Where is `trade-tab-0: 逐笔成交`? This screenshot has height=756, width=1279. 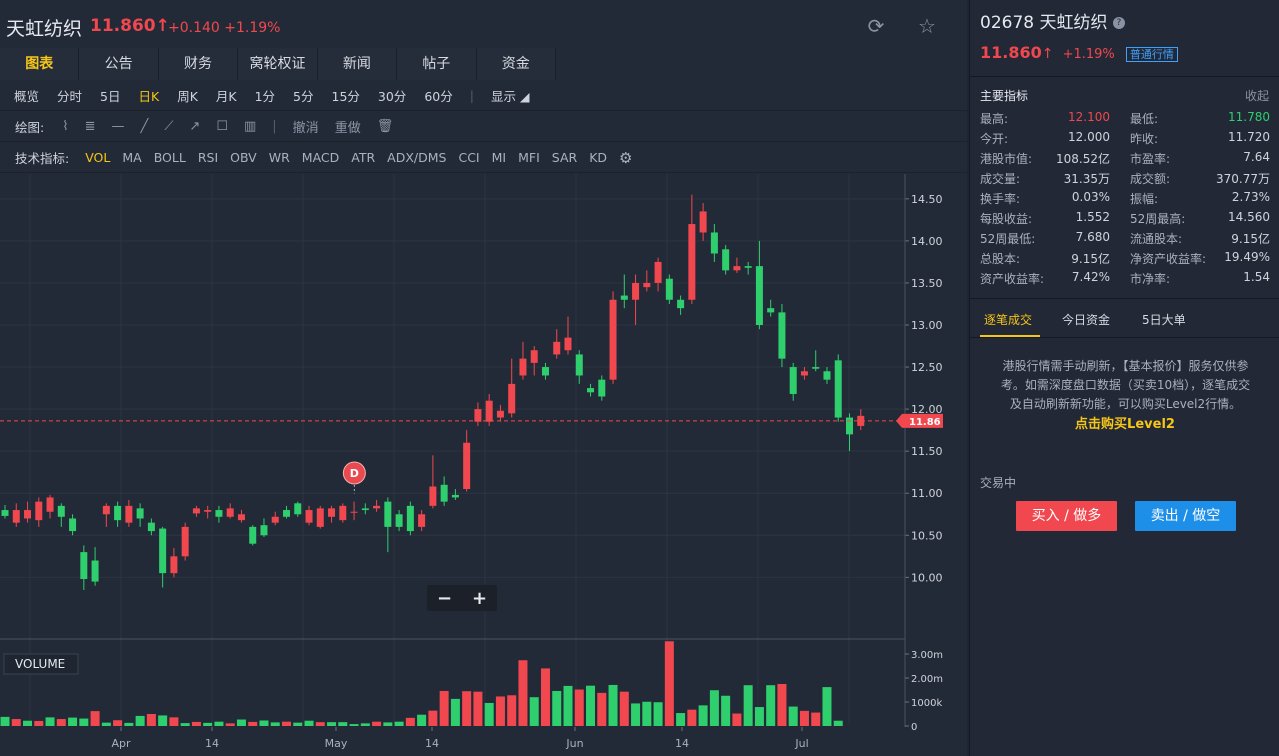 trade-tab-0: 逐笔成交 is located at coordinates (1008, 320).